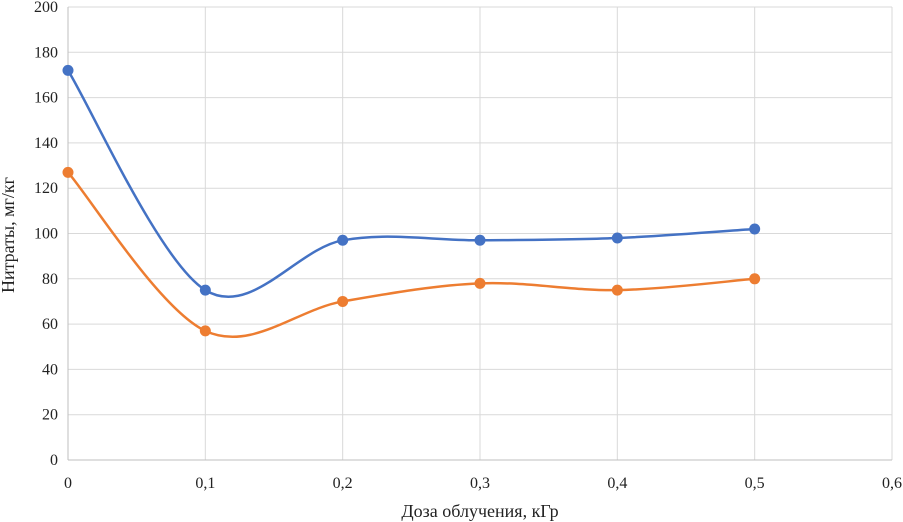 The width and height of the screenshot is (903, 522). What do you see at coordinates (46, 234) in the screenshot?
I see `y-tick-label: 100` at bounding box center [46, 234].